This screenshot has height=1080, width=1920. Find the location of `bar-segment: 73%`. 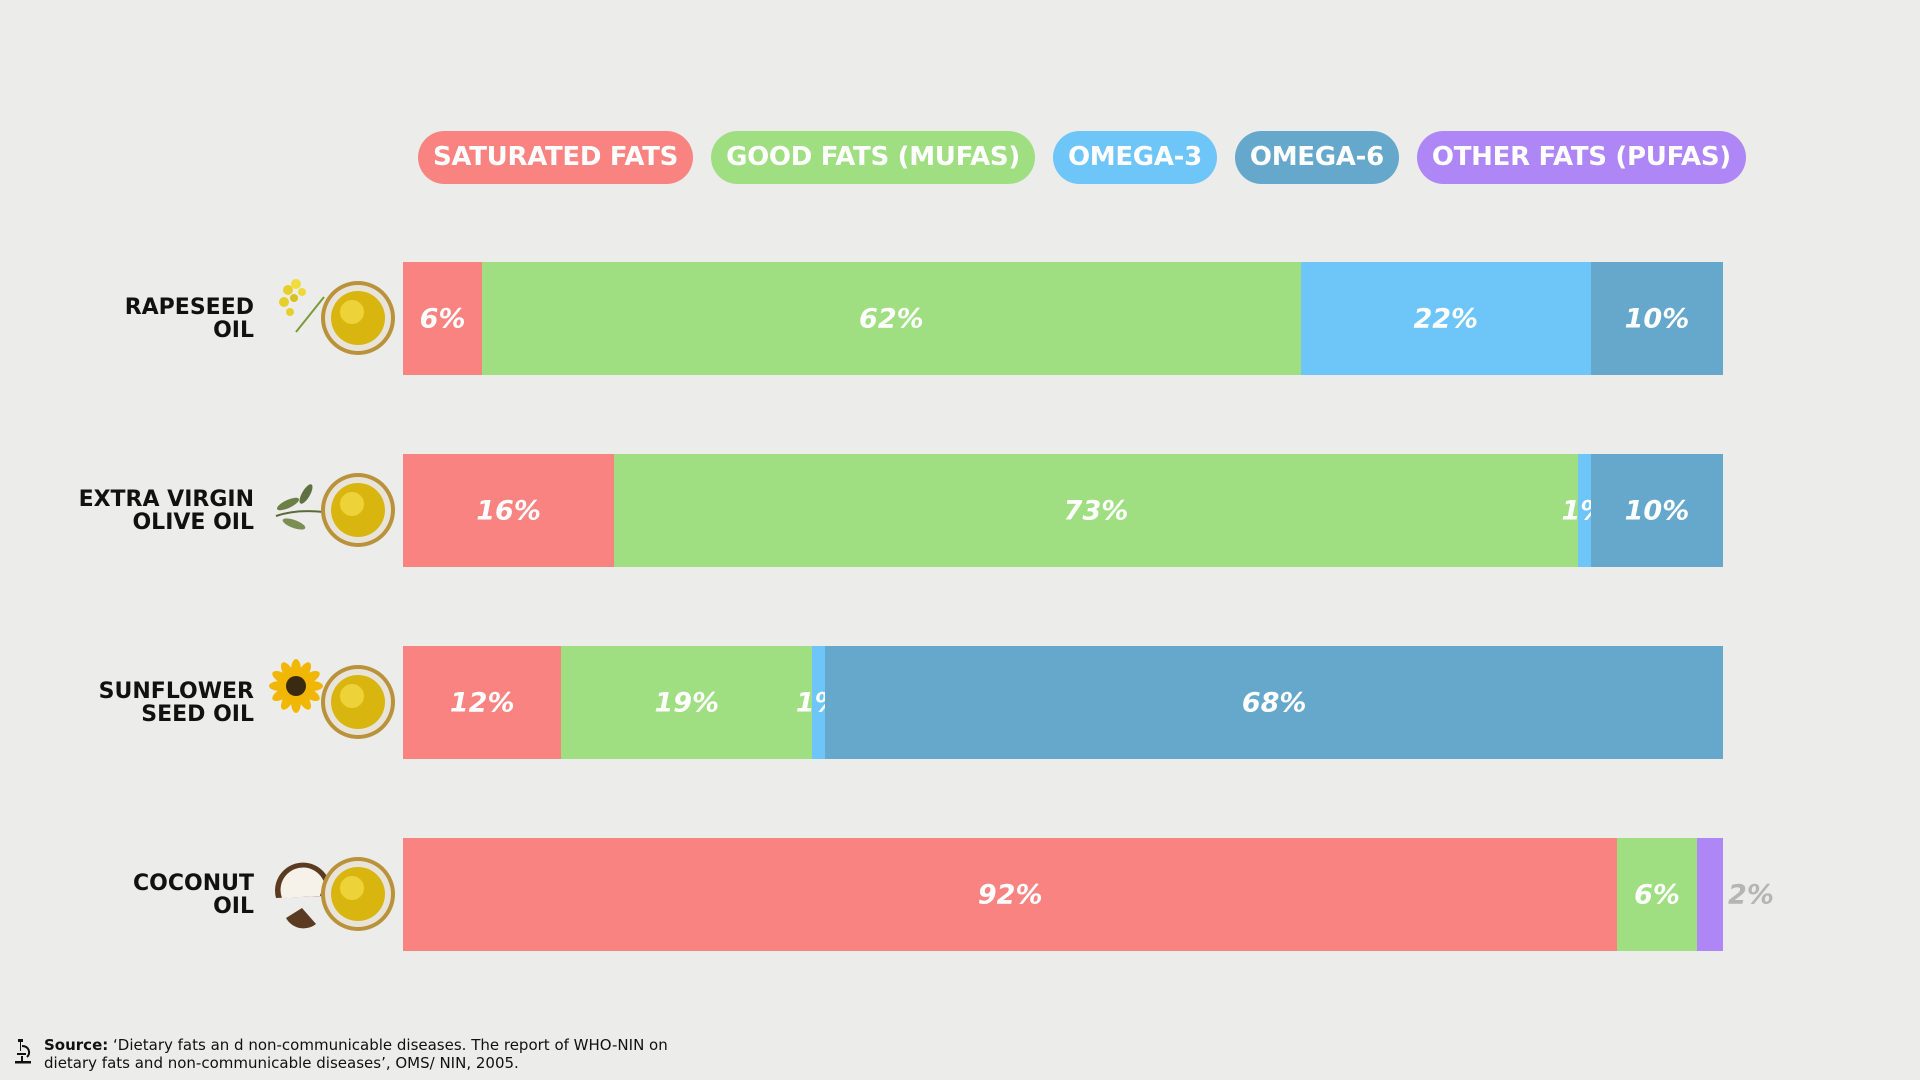

bar-segment: 73% is located at coordinates (1096, 510).